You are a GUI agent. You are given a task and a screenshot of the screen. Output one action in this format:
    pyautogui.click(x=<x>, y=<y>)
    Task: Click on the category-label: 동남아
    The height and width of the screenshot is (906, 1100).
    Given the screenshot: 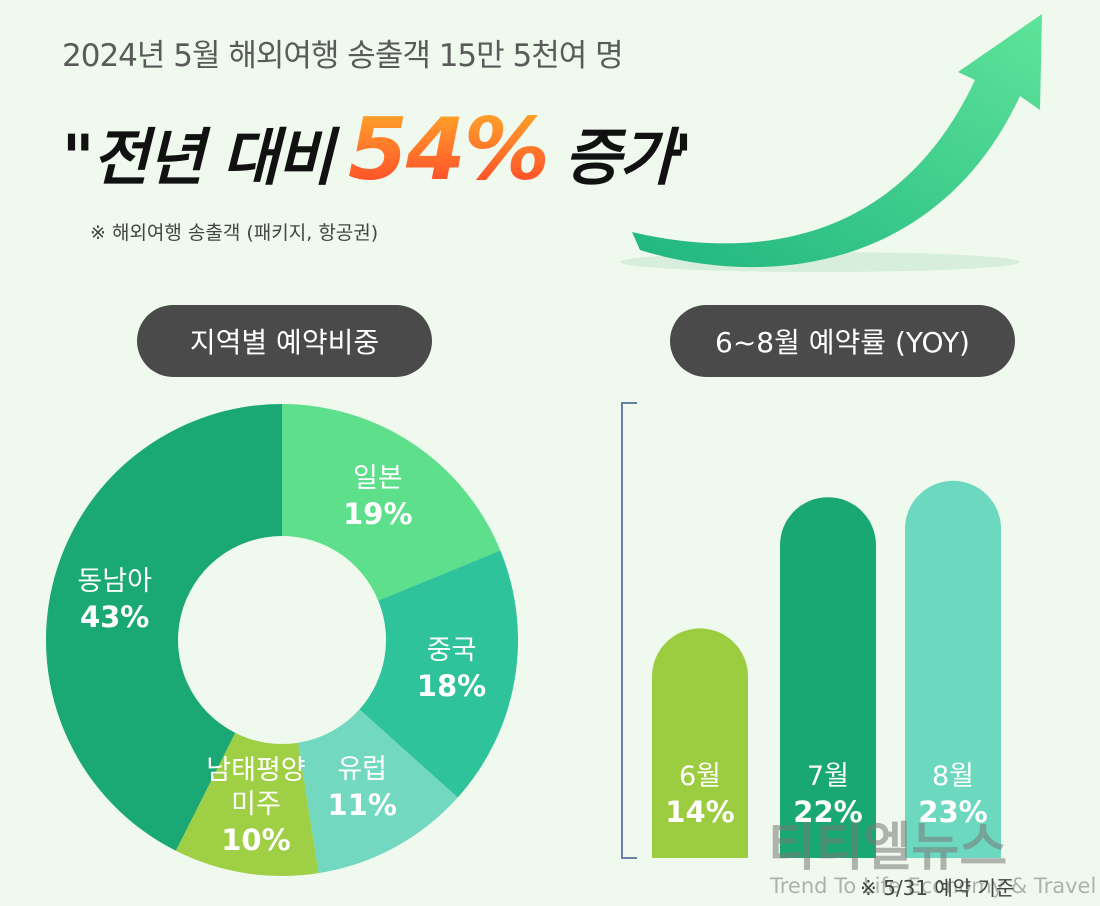 What is the action you would take?
    pyautogui.click(x=114, y=582)
    